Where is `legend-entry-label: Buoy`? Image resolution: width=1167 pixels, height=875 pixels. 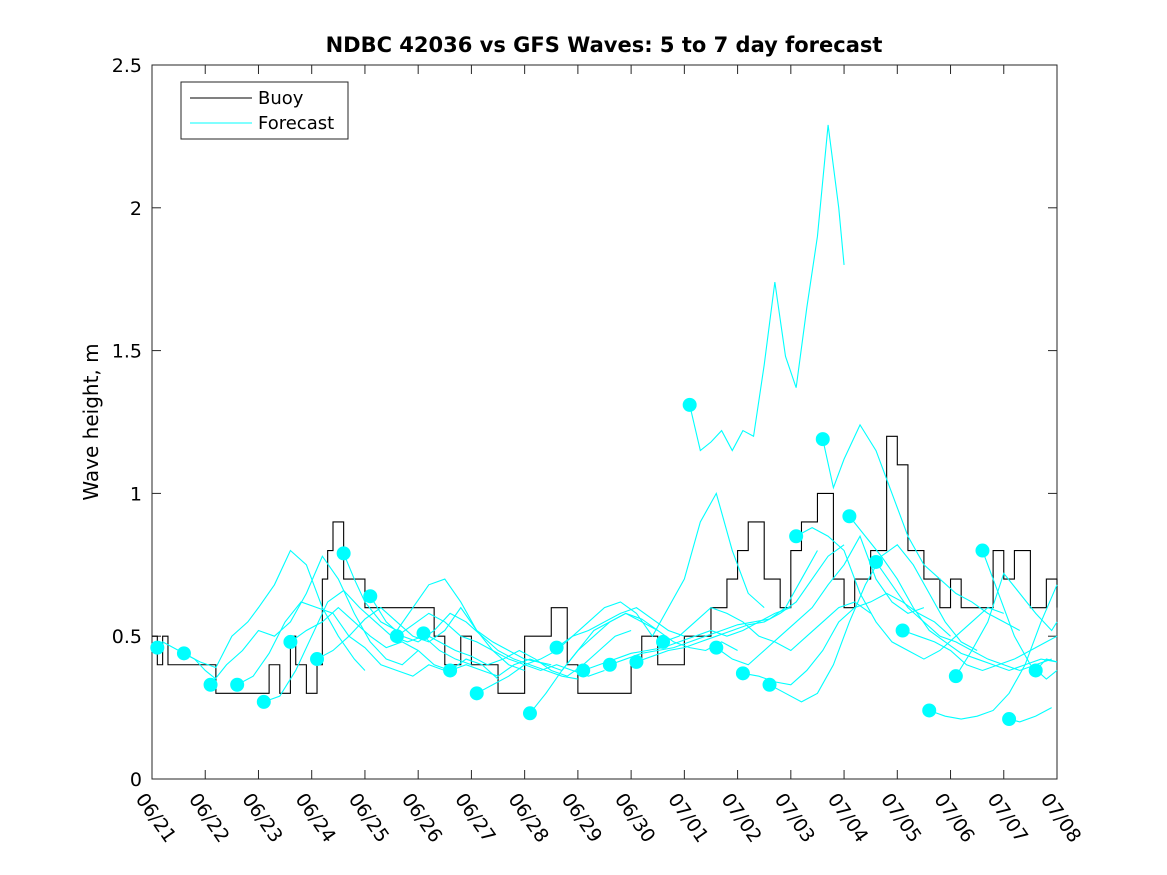 legend-entry-label: Buoy is located at coordinates (281, 98).